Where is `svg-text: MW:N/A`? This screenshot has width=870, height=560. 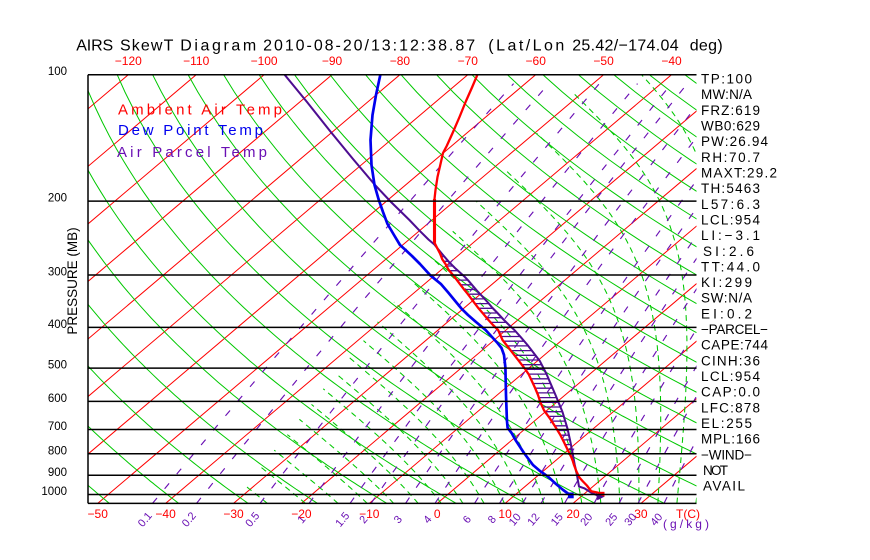
svg-text: MW:N/A is located at coordinates (726, 94).